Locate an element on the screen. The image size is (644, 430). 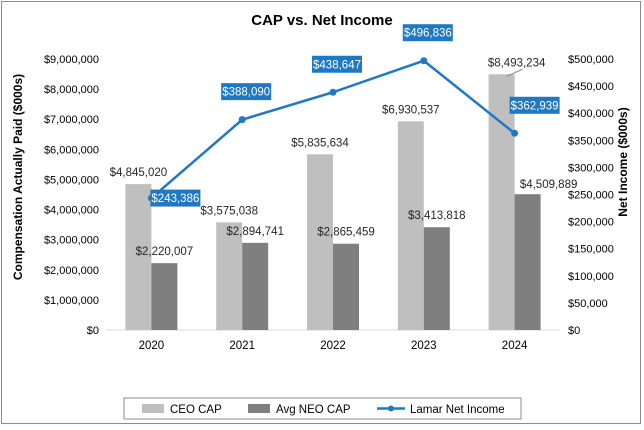
right-tick-label: $500,000 is located at coordinates (591, 60).